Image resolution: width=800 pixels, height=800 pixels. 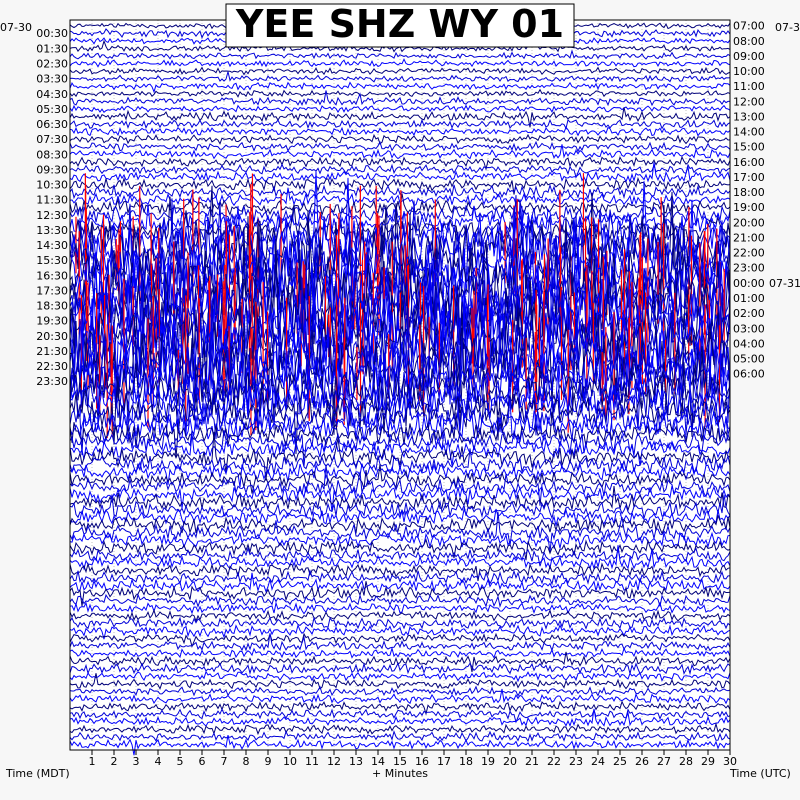 I want to click on x-tick-label: 8, so click(x=246, y=761).